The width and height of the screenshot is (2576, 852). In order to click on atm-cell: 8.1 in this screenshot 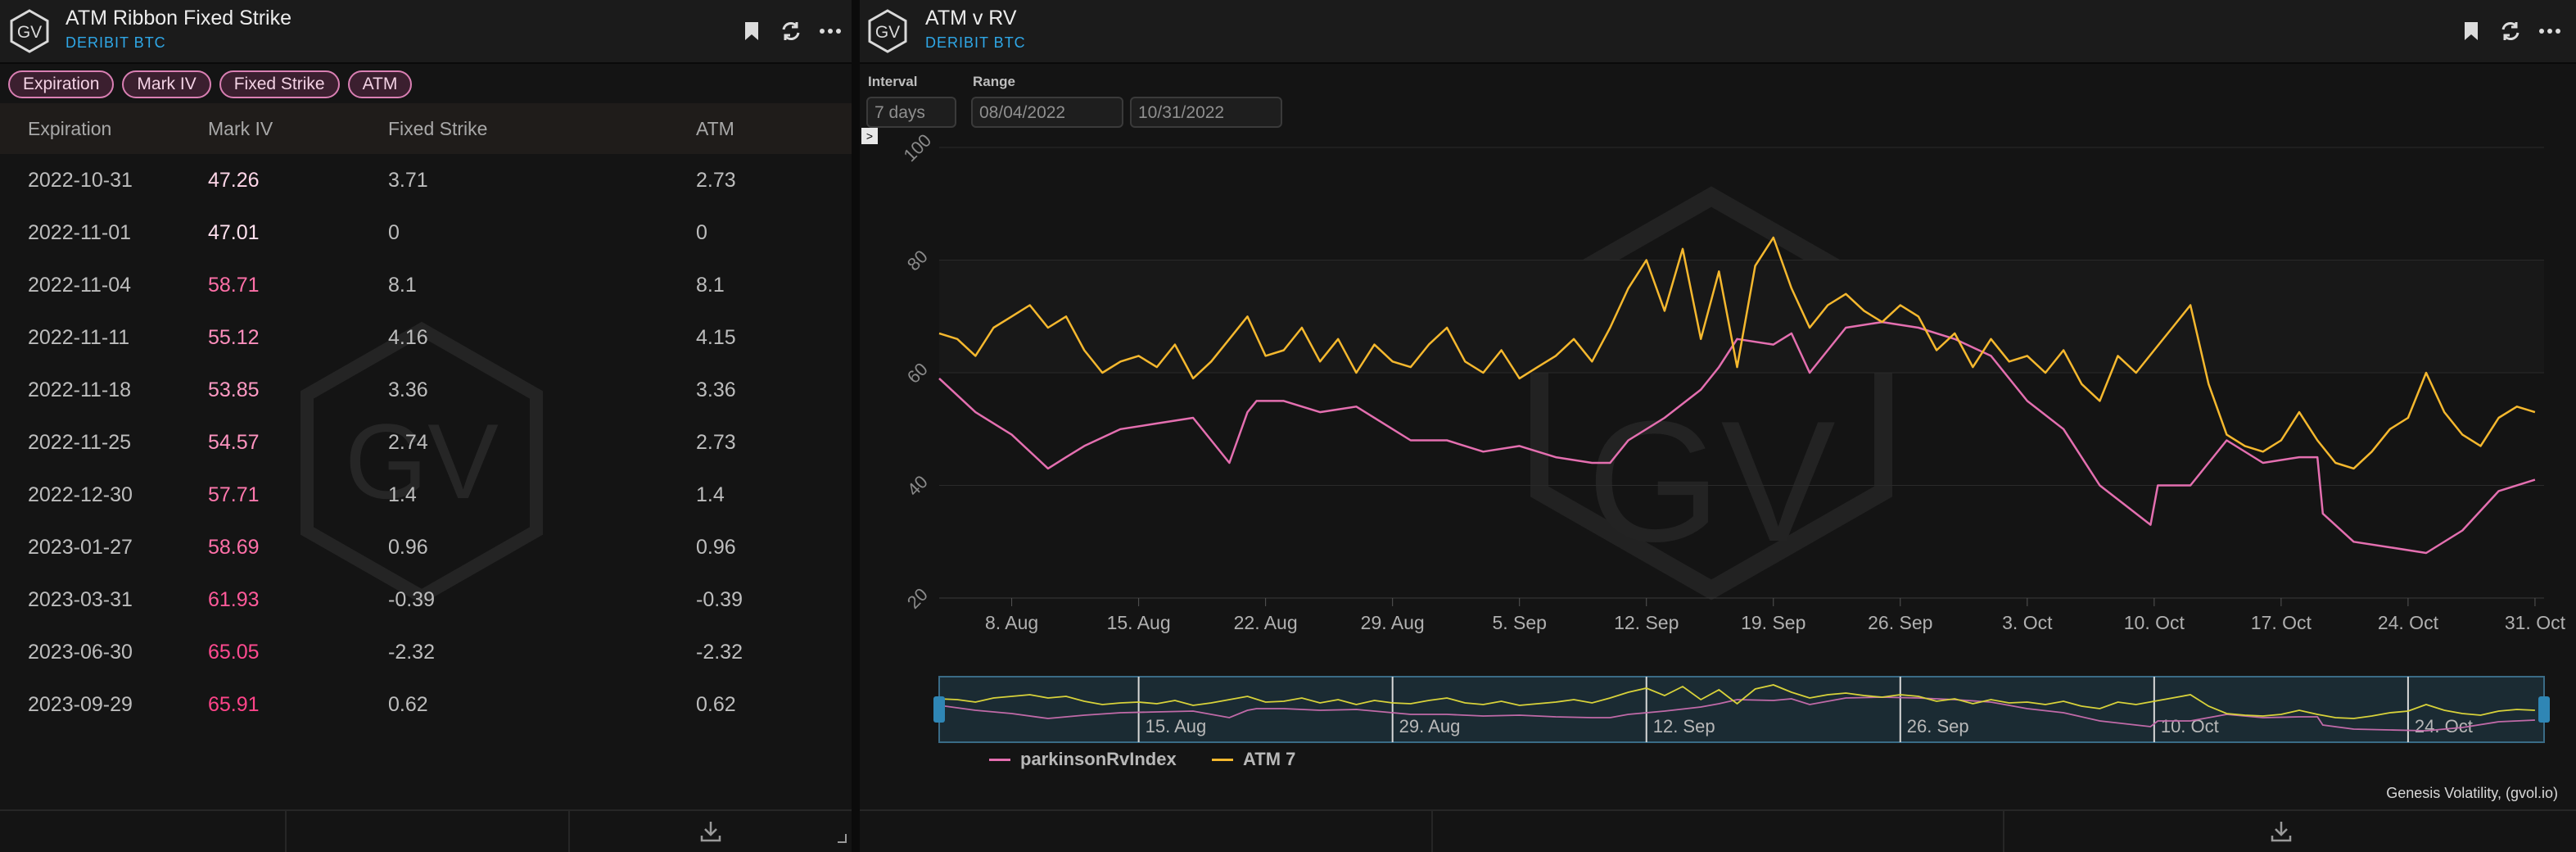, I will do `click(710, 286)`.